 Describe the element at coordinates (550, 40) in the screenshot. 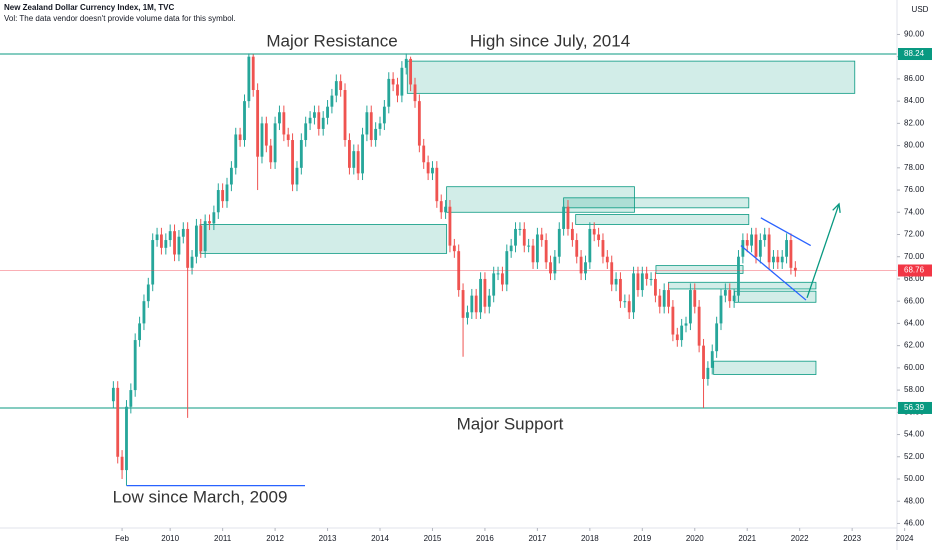

I see `annotation: High since July, 2014` at that location.